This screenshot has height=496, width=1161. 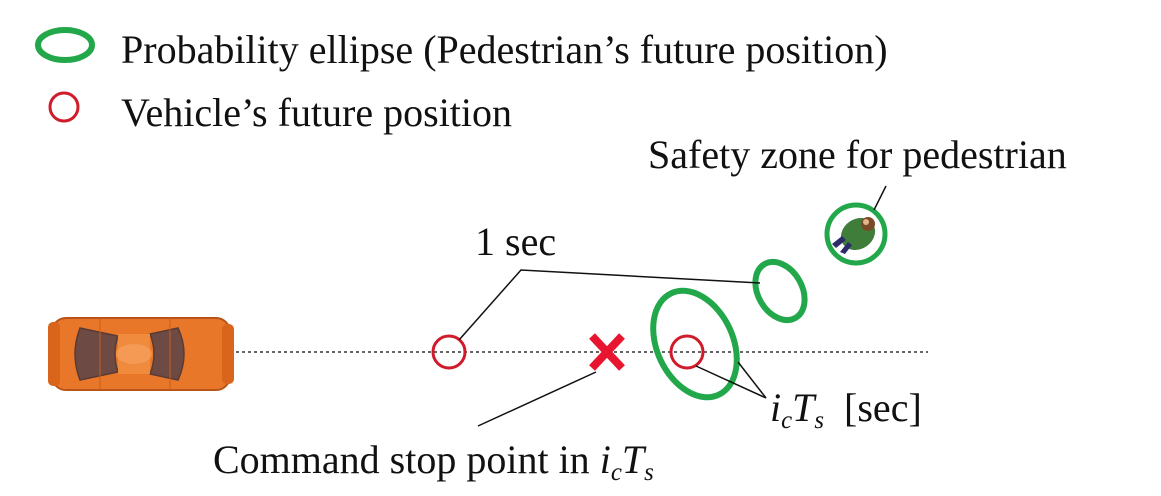 What do you see at coordinates (537, 399) in the screenshot?
I see `command-stop-leader` at bounding box center [537, 399].